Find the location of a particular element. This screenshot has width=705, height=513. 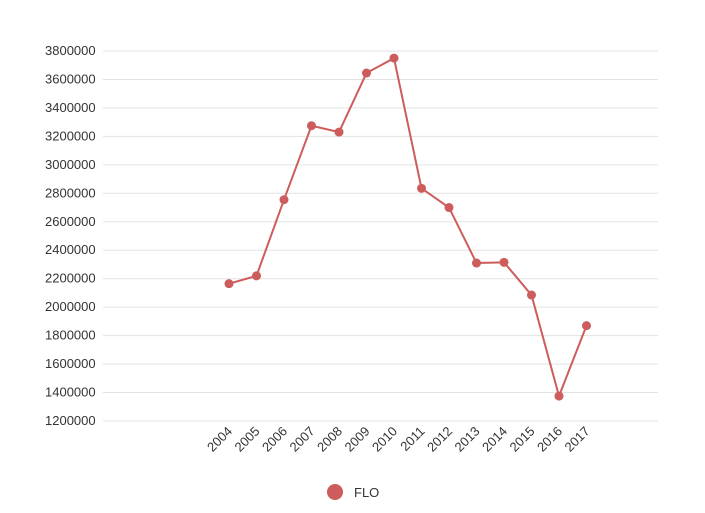

x-tick-label: 2013 is located at coordinates (467, 439).